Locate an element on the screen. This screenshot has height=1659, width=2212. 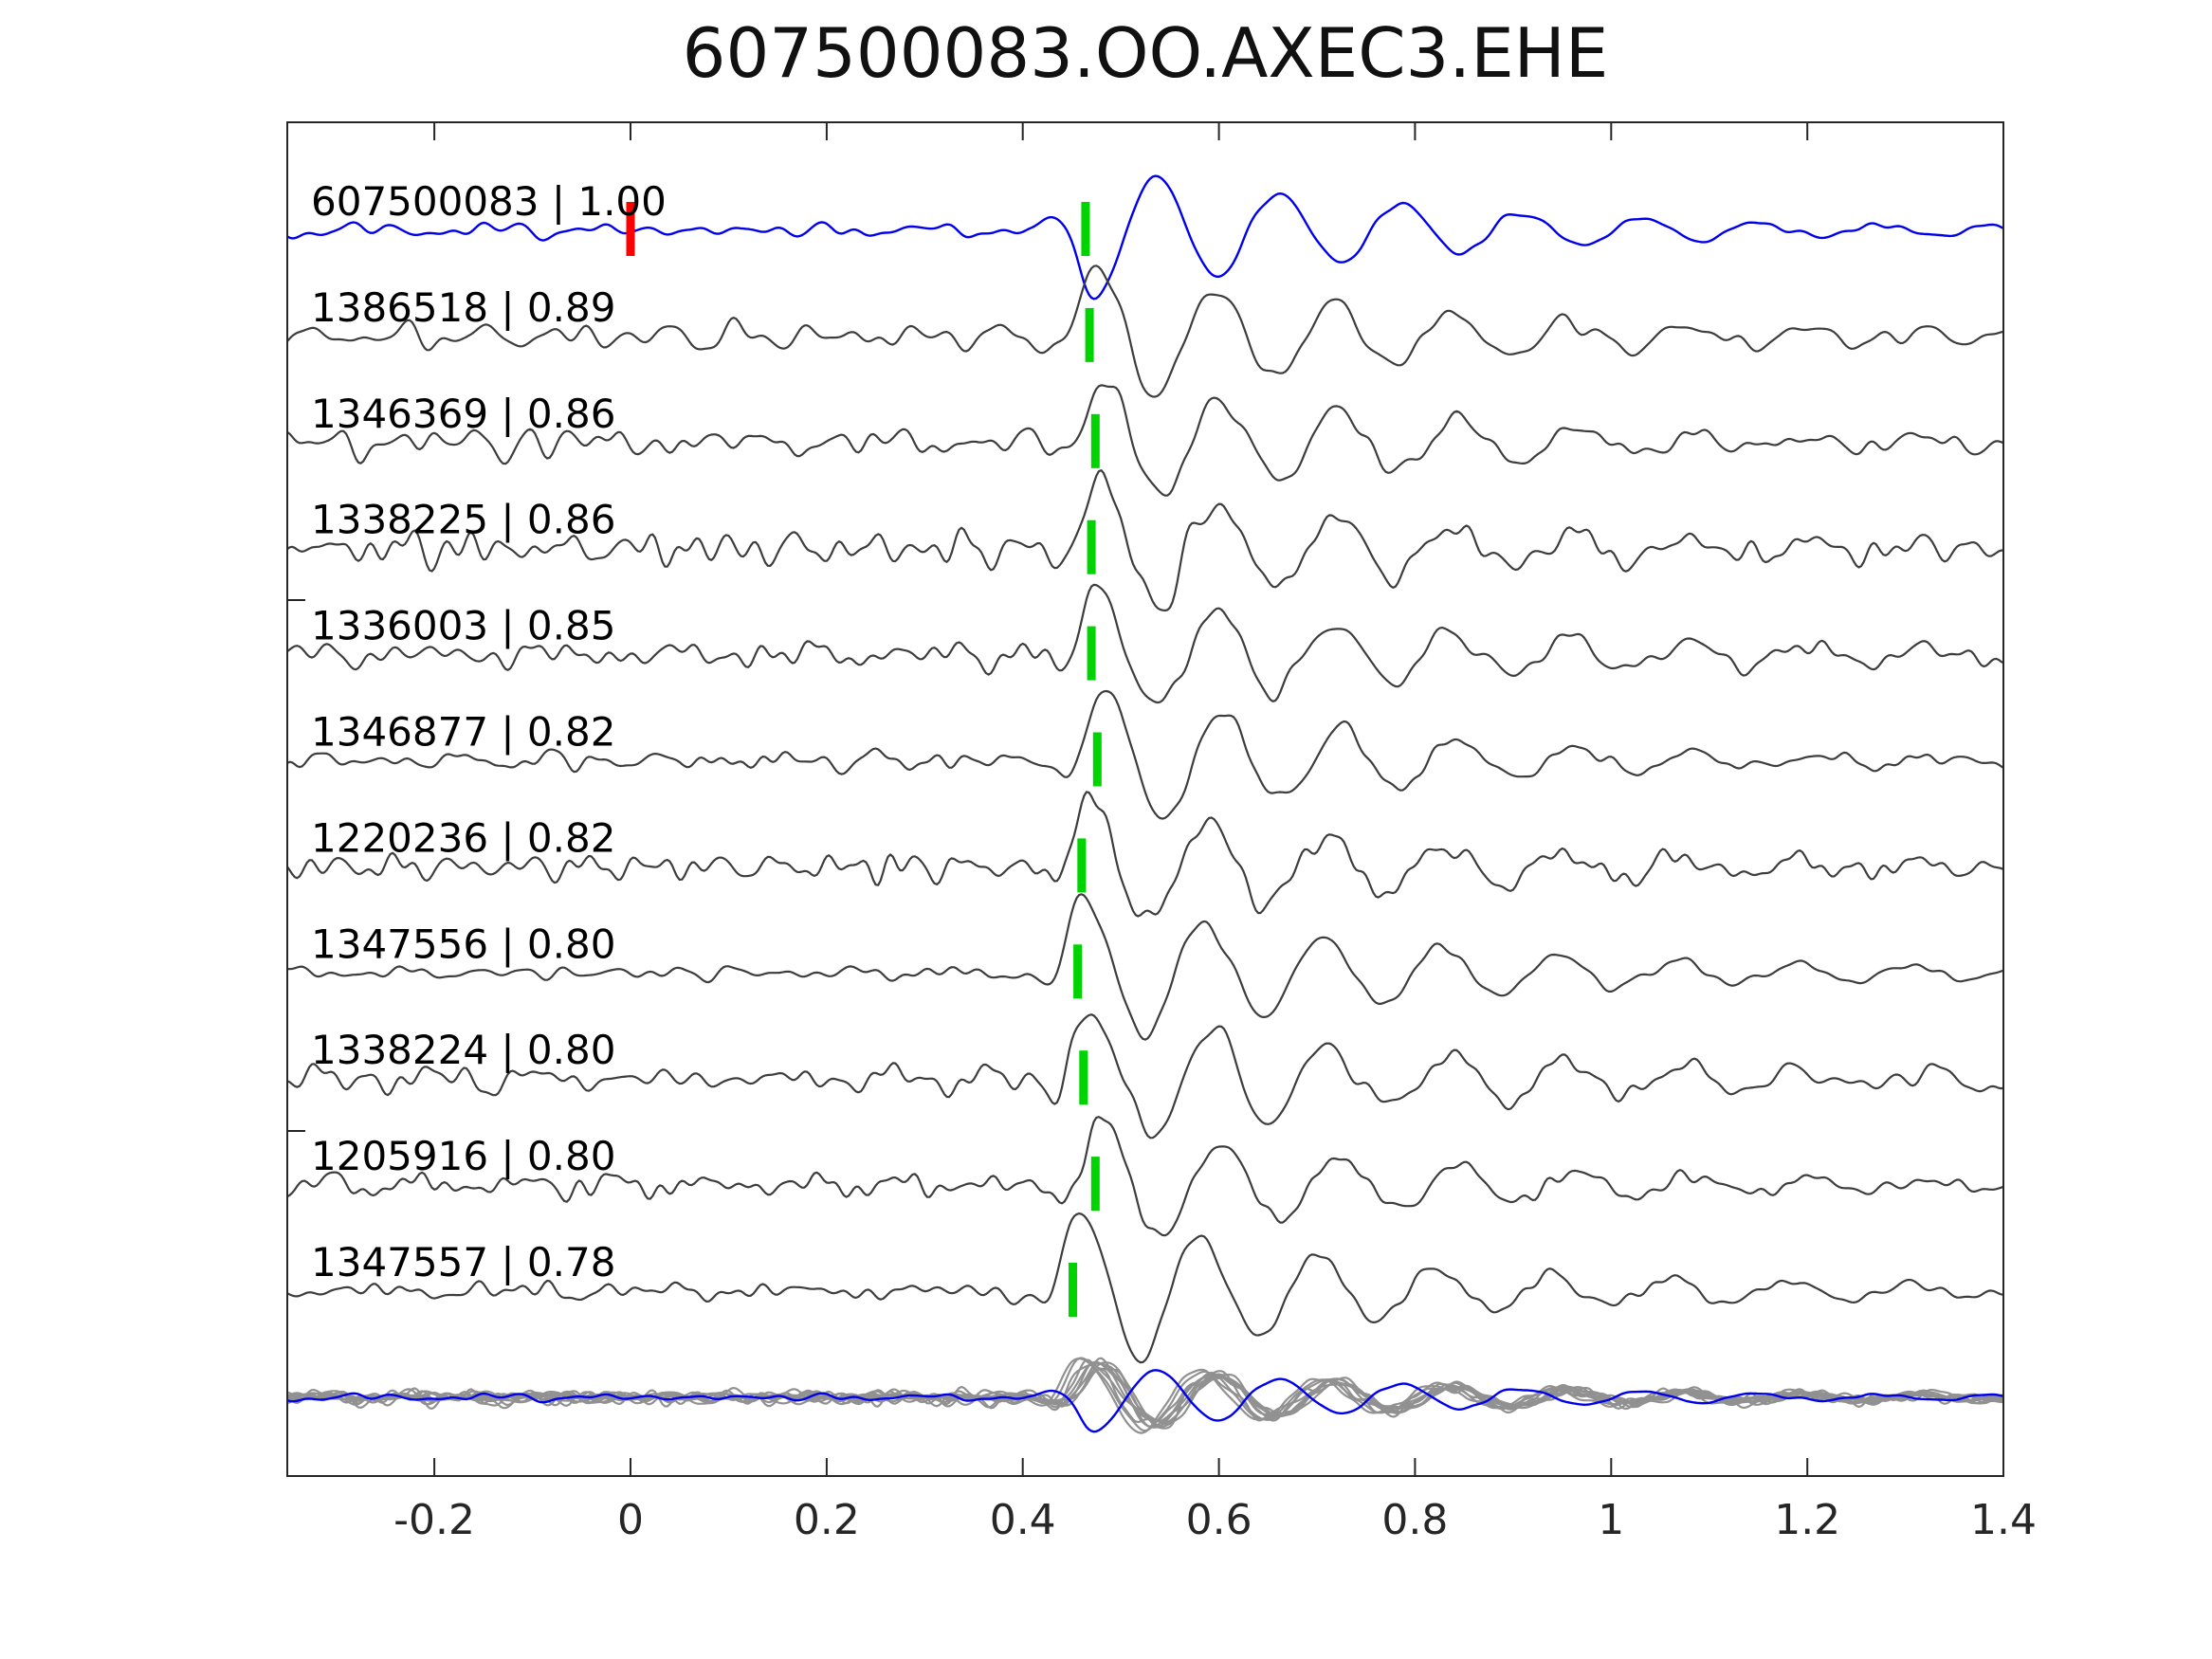
trace-label: 1346877 | 0.82 is located at coordinates (463, 732).